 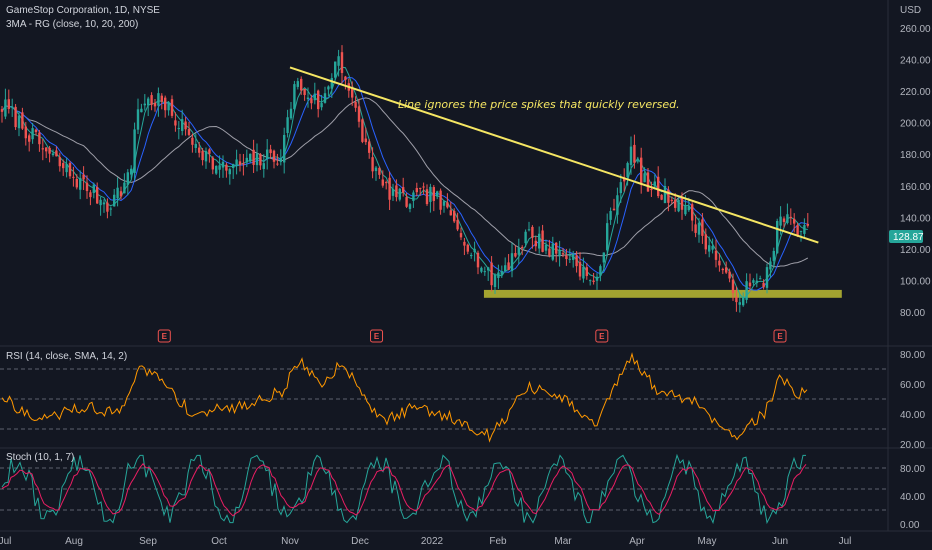 I want to click on time-tick-label: Jul, so click(x=5, y=541).